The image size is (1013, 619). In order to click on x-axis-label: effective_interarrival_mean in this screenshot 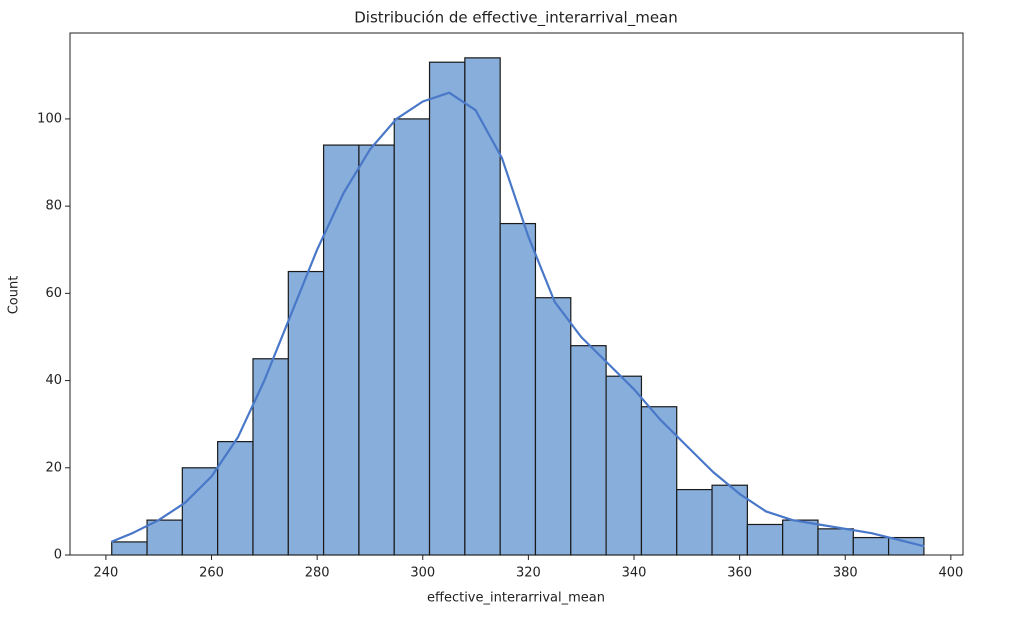, I will do `click(516, 598)`.